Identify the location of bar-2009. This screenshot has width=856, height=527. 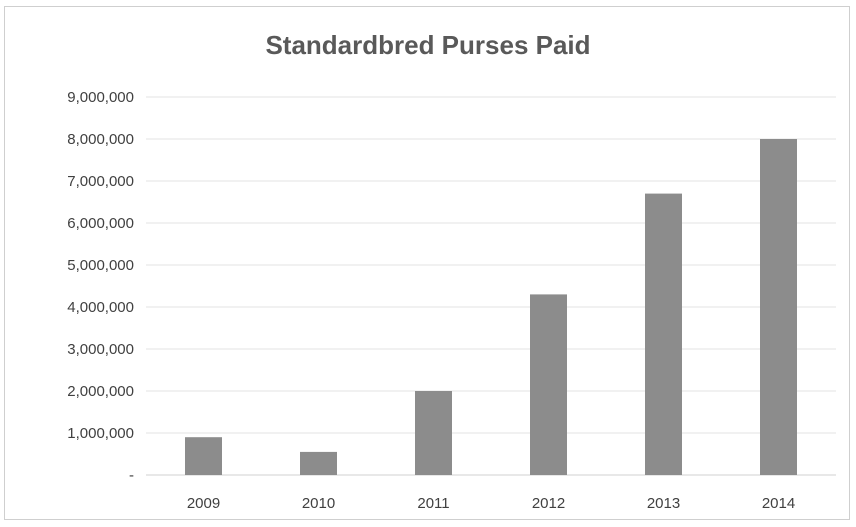
(203, 456).